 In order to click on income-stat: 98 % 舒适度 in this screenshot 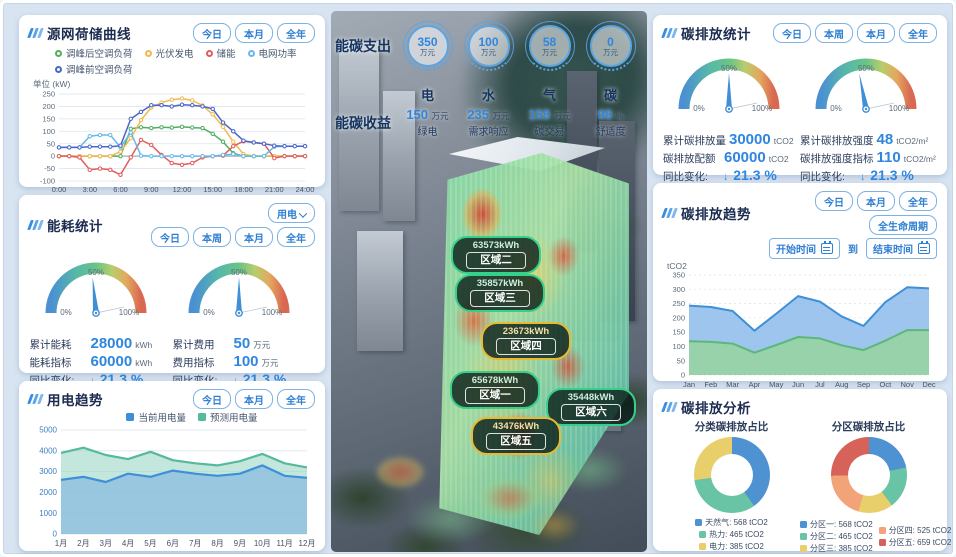, I will do `click(610, 122)`.